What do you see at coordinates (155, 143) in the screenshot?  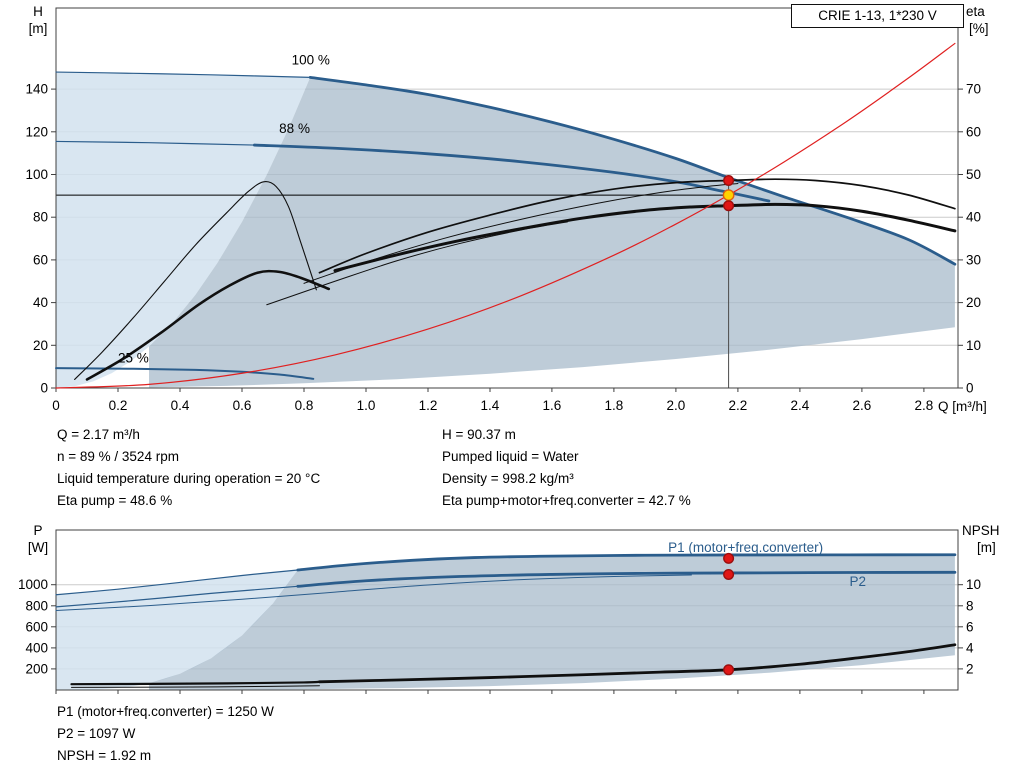 I see `curve-88pct-shutoff` at bounding box center [155, 143].